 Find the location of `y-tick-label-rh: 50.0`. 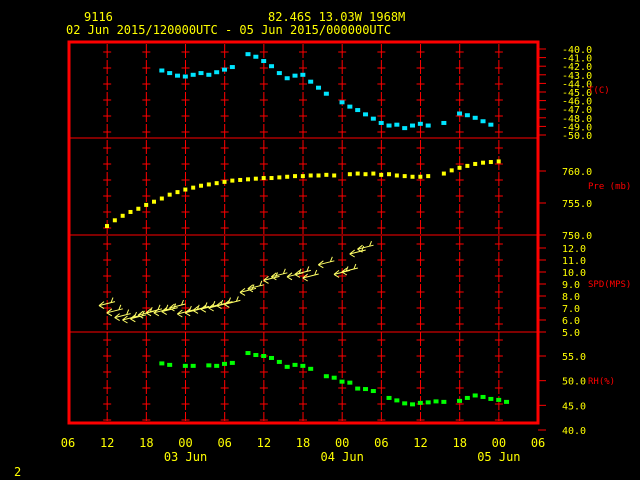

y-tick-label-rh: 50.0 is located at coordinates (574, 382).